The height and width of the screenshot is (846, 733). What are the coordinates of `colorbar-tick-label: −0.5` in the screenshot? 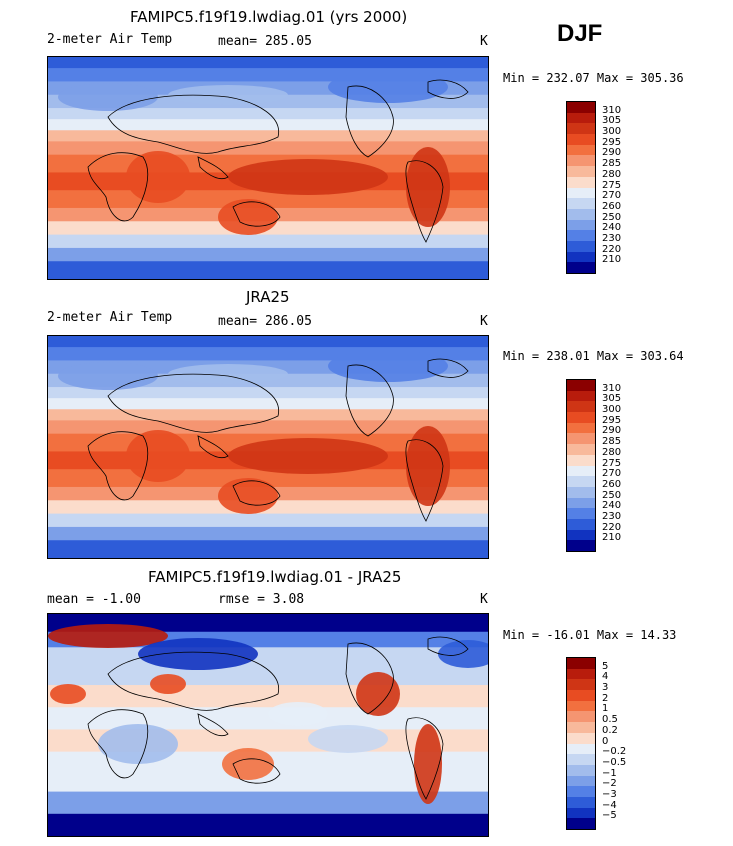 It's located at (614, 762).